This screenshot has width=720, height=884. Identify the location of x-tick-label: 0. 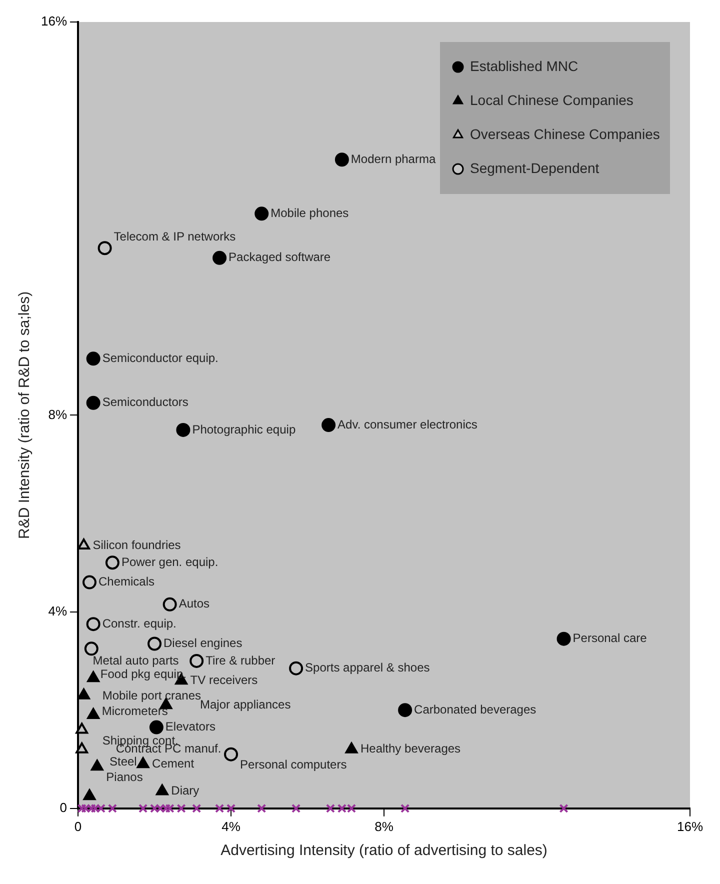
(78, 826).